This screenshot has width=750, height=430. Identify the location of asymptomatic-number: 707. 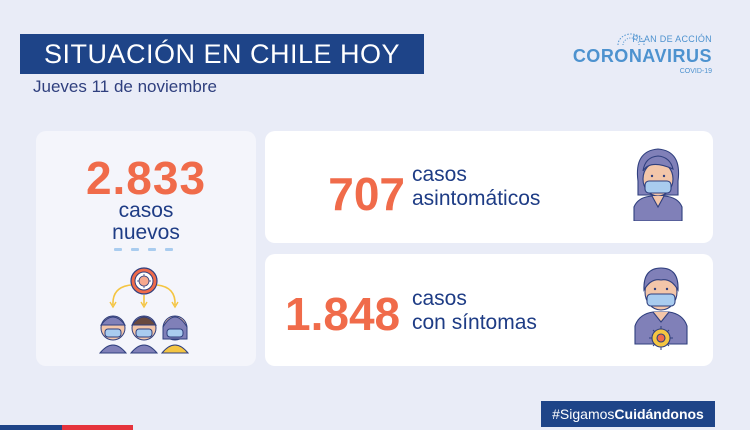
(366, 194).